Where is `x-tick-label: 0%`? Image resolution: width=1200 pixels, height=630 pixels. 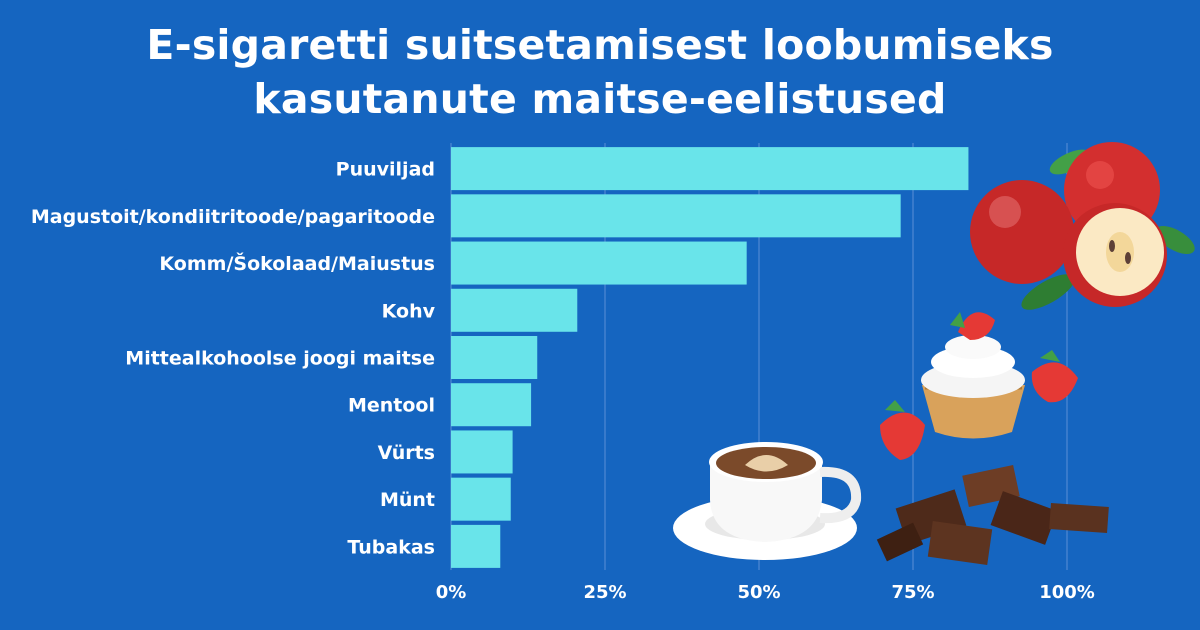
x-tick-label: 0% is located at coordinates (451, 592).